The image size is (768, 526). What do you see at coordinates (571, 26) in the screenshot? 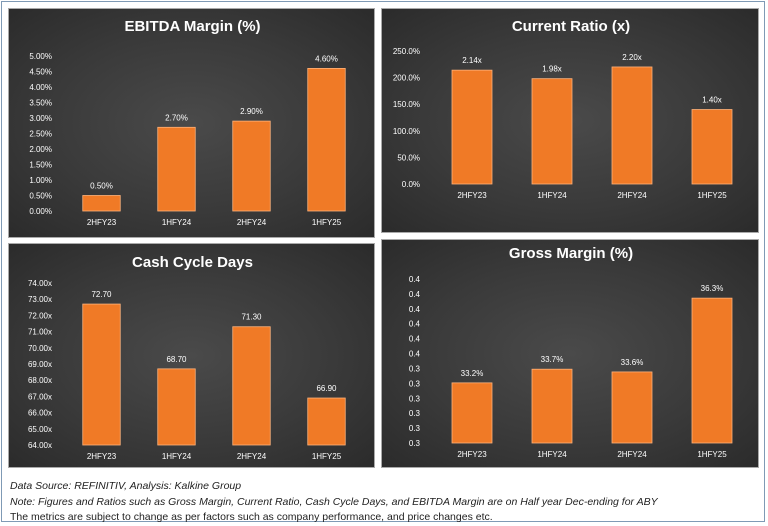
I see `chart-title: Current Ratio (x)` at bounding box center [571, 26].